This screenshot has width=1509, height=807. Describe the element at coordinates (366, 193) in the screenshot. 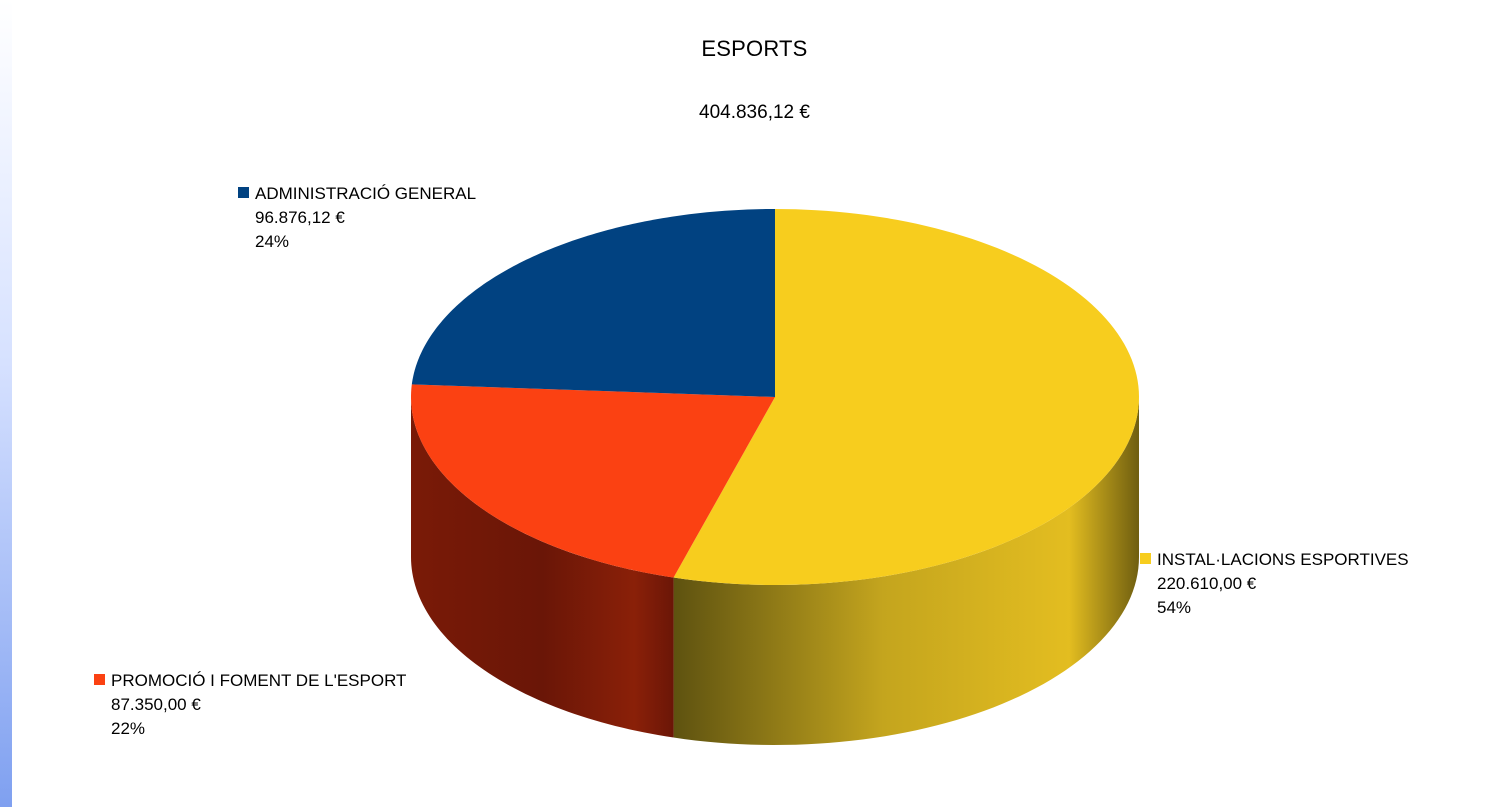

I see `slice-name: ADMINISTRACIÓ GENERAL` at that location.